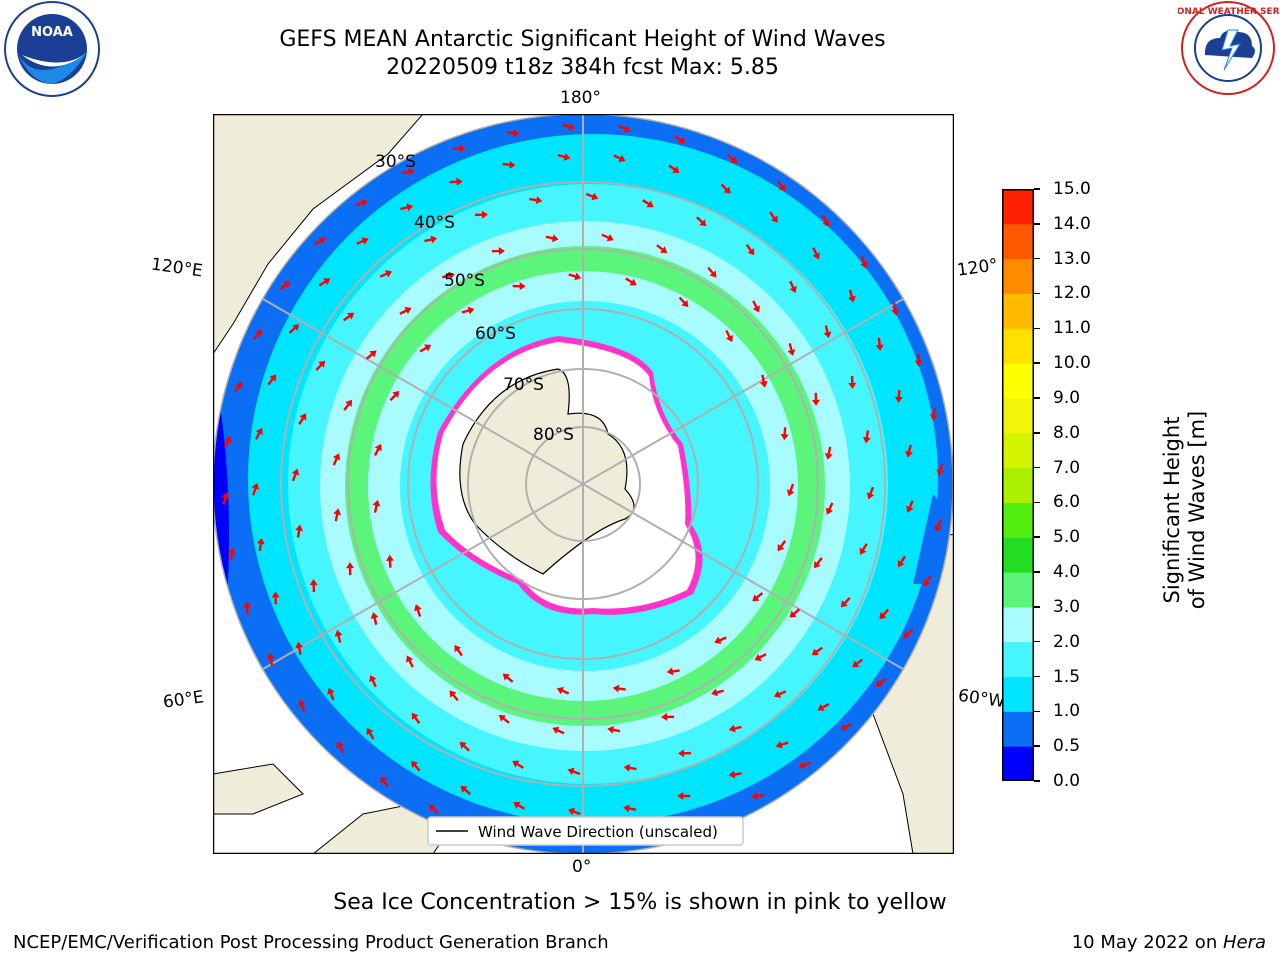  I want to click on noaa-logo-text: NOAA, so click(52, 32).